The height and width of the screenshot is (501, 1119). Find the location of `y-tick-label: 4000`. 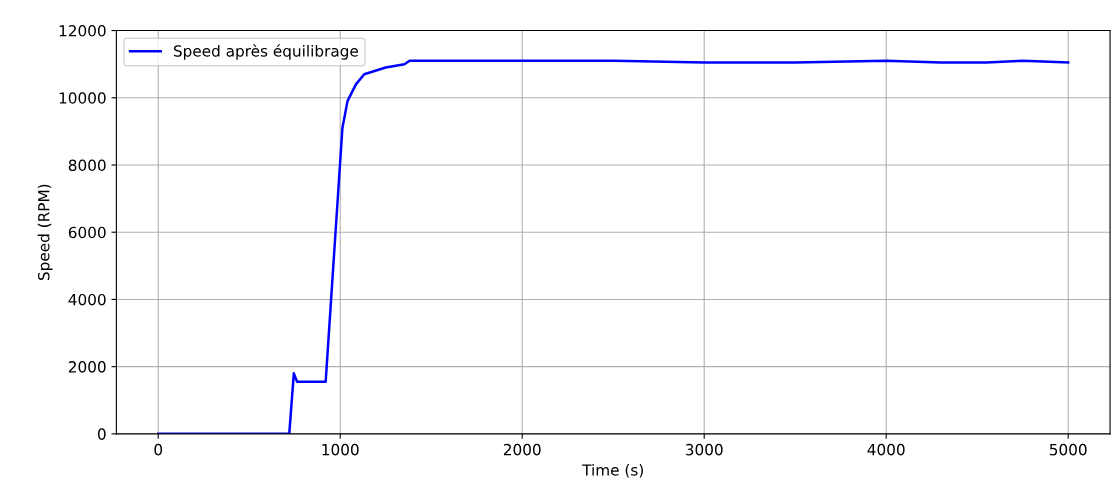

y-tick-label: 4000 is located at coordinates (87, 299).